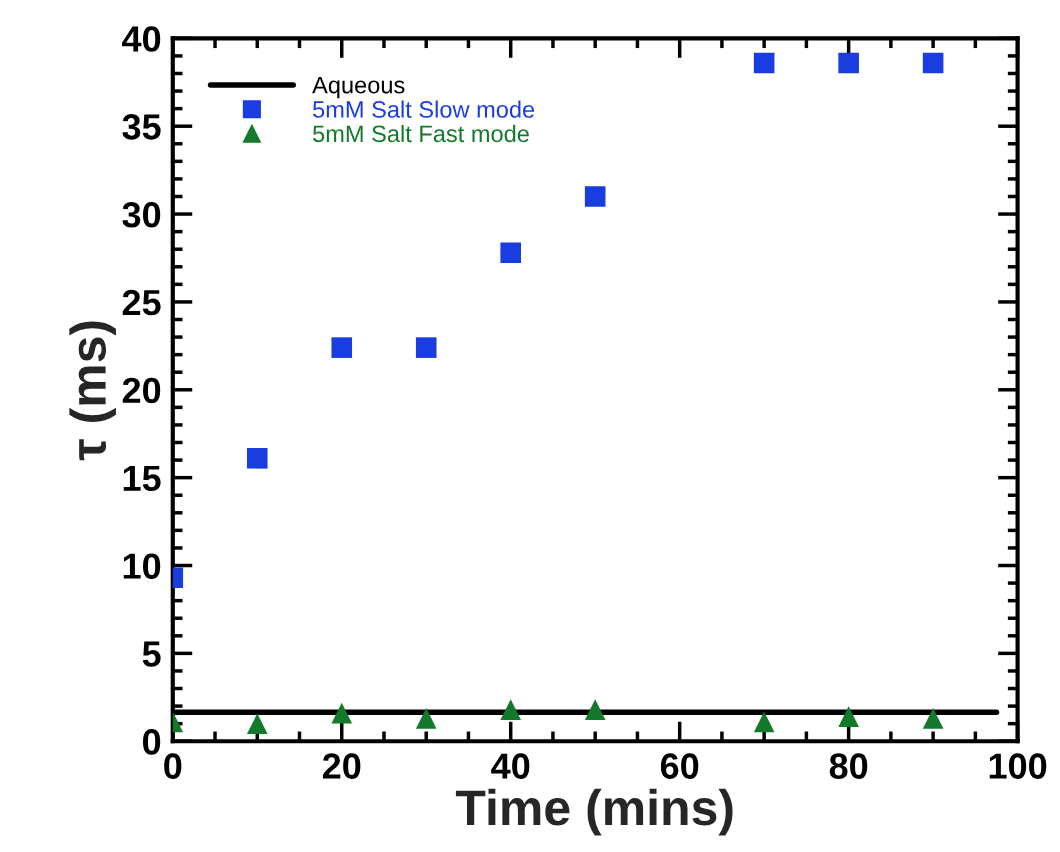  What do you see at coordinates (151, 654) in the screenshot?
I see `y-tick-label: 5` at bounding box center [151, 654].